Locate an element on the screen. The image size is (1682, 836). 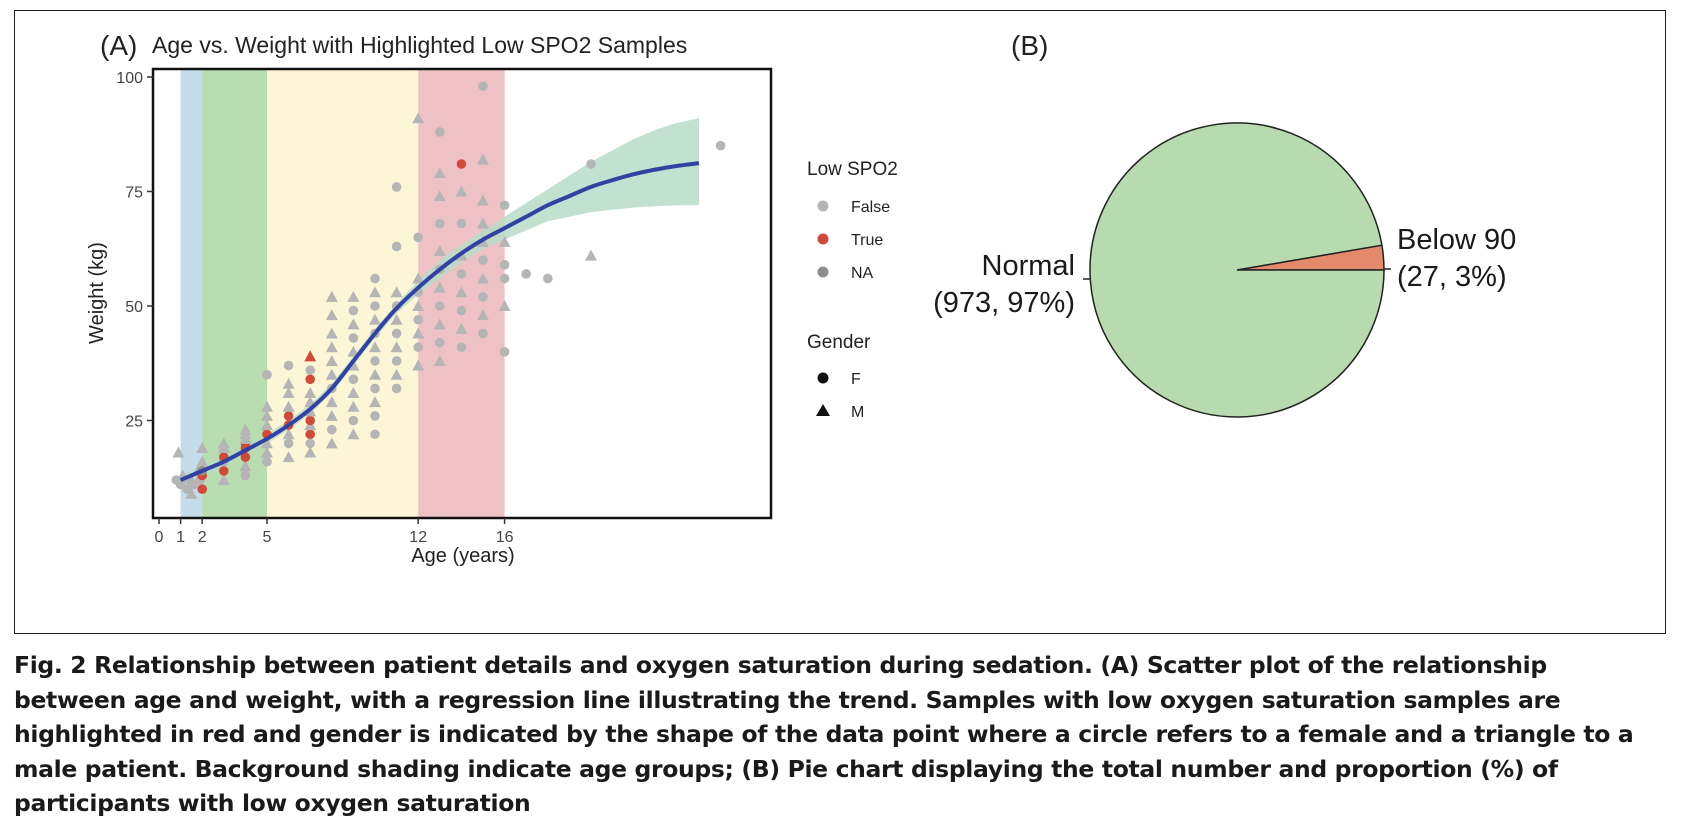
legend-male-marker is located at coordinates (823, 410).